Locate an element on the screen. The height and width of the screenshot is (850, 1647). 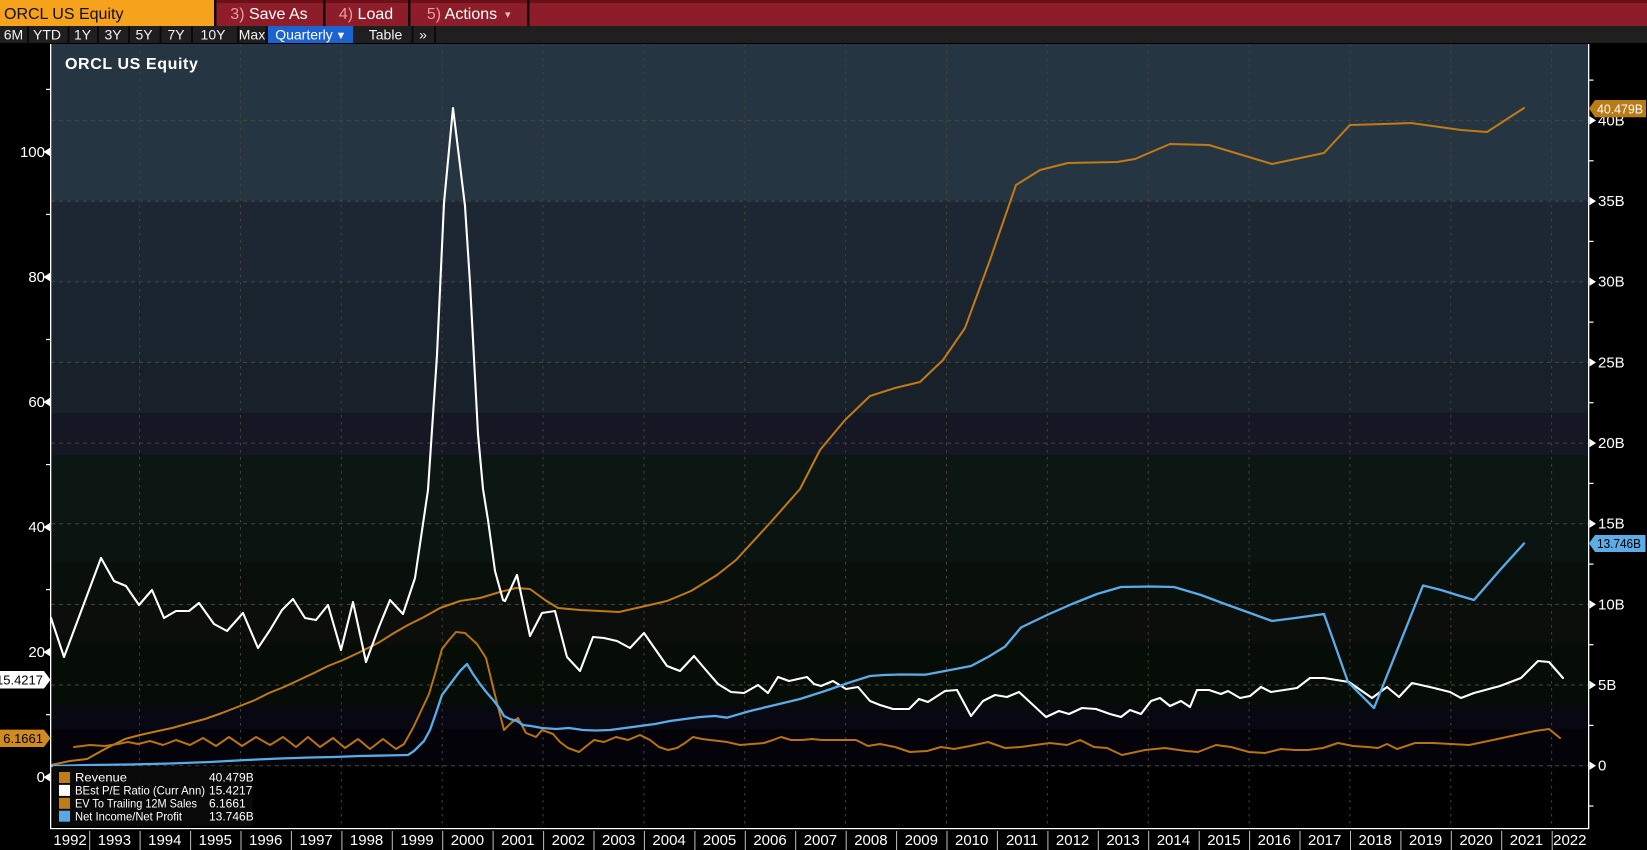
svg-text: Max is located at coordinates (252, 35).